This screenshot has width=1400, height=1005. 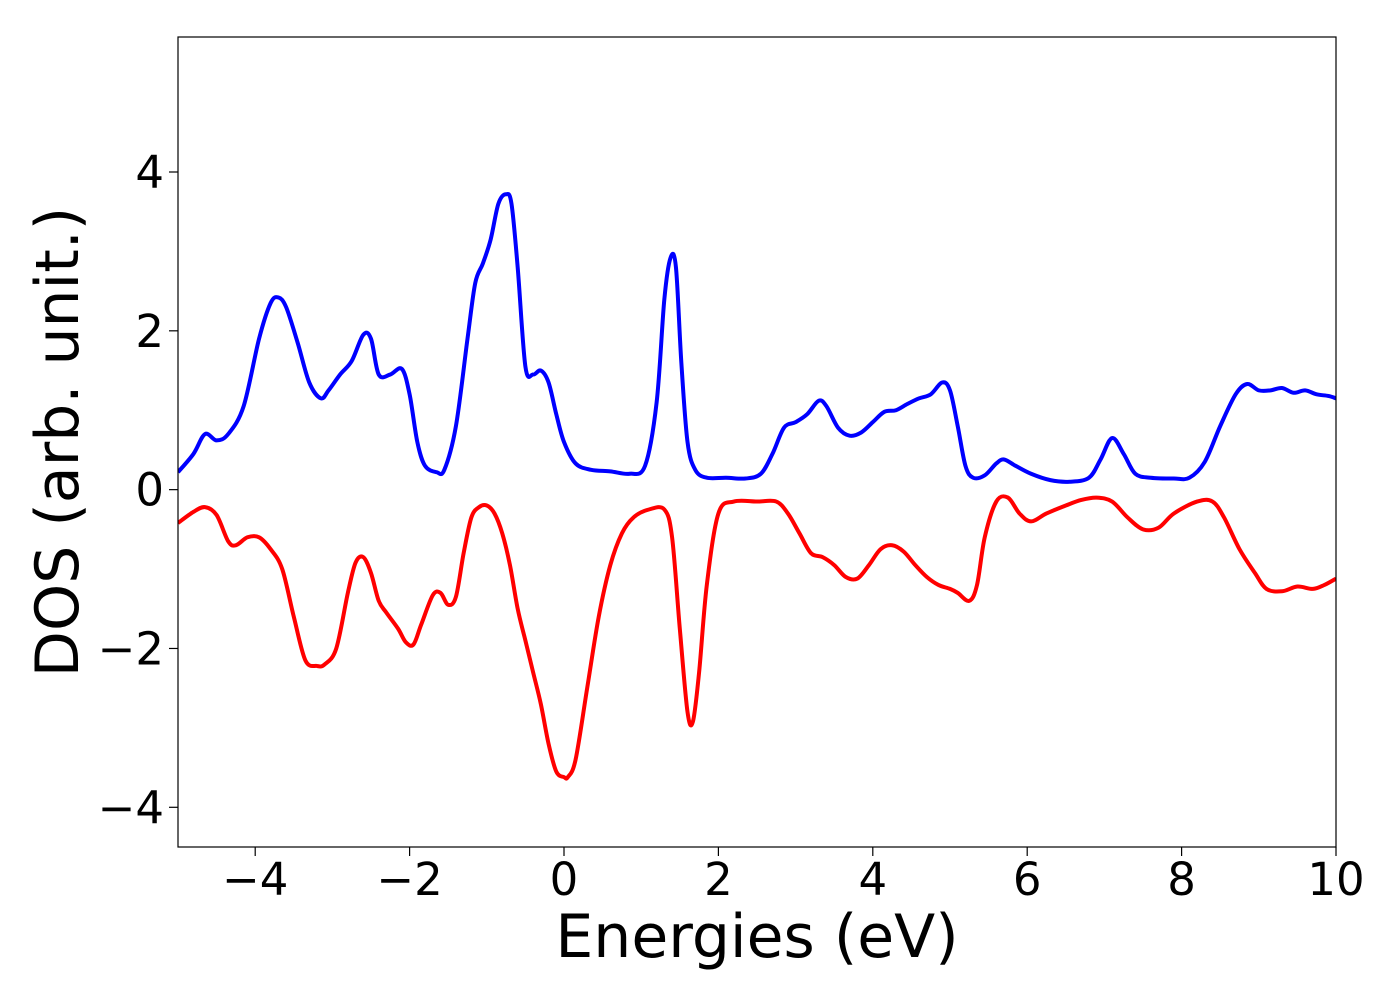 What do you see at coordinates (1027, 879) in the screenshot?
I see `x-tick-label: 6` at bounding box center [1027, 879].